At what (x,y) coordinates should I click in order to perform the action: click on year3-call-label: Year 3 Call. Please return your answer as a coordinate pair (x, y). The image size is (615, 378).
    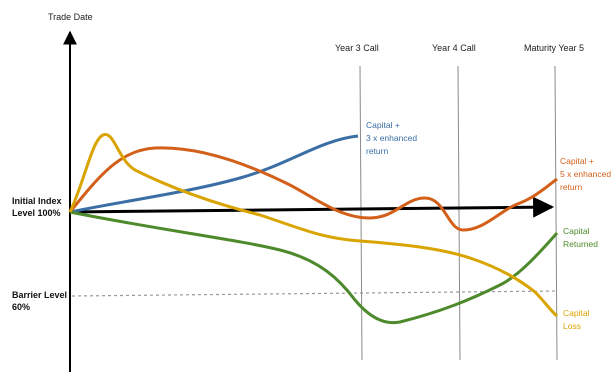
    Looking at the image, I should click on (357, 48).